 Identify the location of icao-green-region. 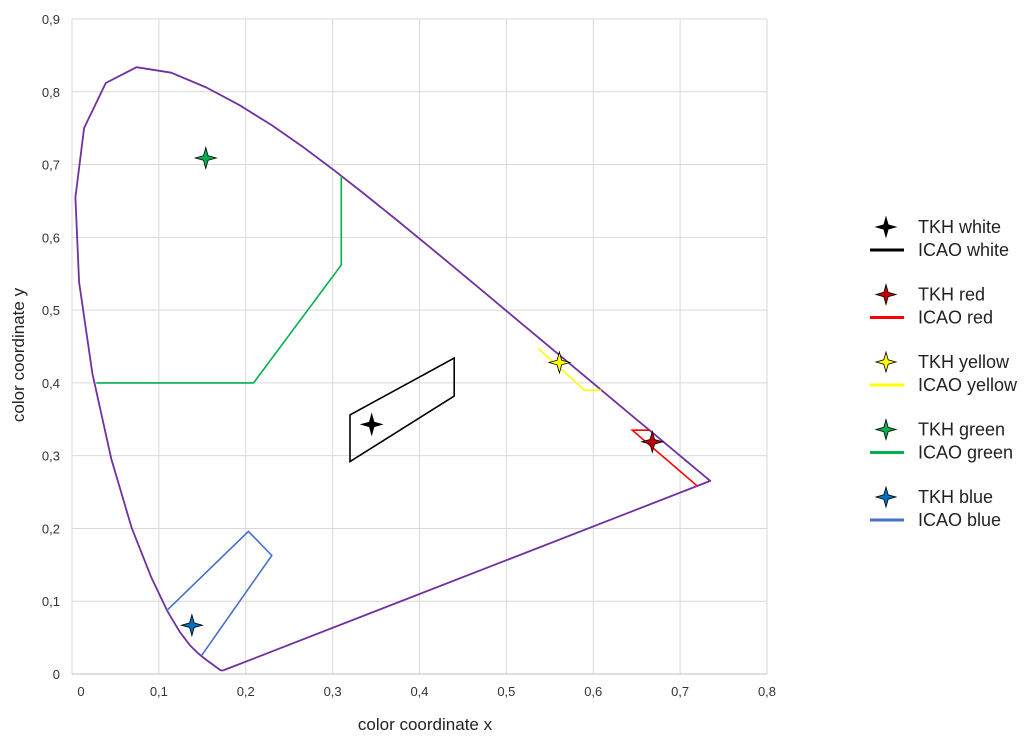
(219, 279).